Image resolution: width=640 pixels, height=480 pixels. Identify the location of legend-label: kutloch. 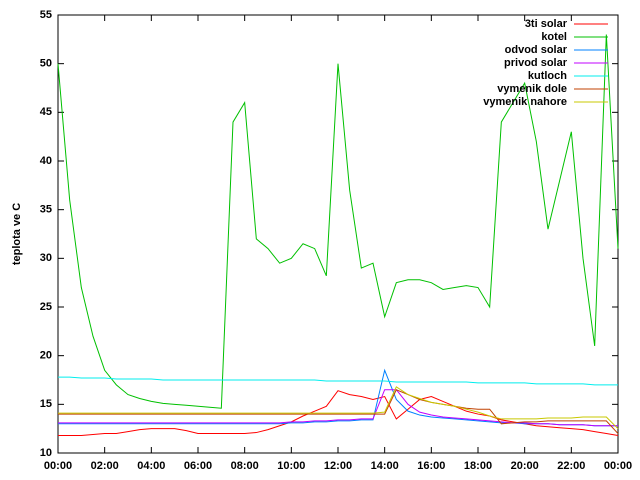
(547, 76).